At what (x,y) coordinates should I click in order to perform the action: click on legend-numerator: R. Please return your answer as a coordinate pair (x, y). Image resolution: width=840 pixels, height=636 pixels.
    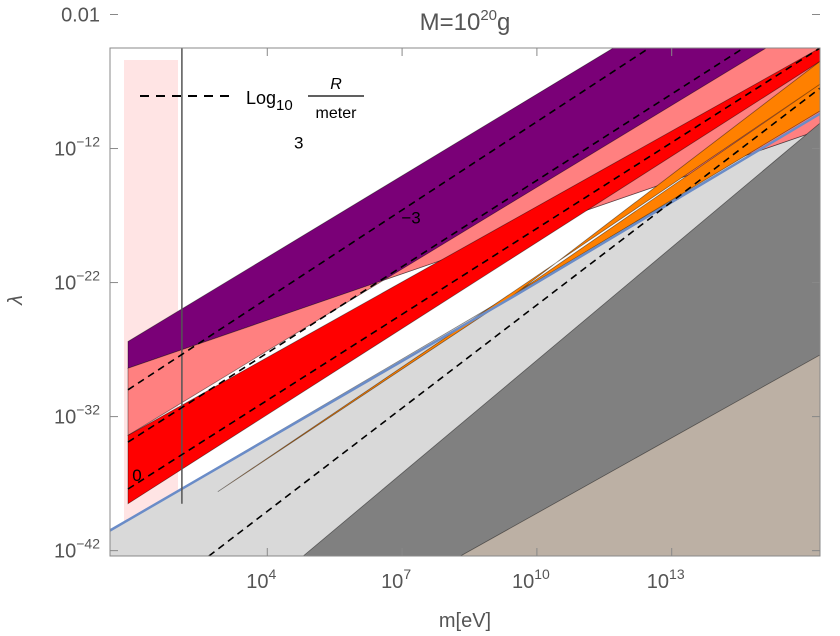
    Looking at the image, I should click on (336, 84).